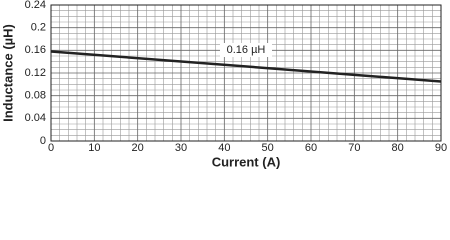  Describe the element at coordinates (268, 148) in the screenshot. I see `x-tick-label: 50` at that location.